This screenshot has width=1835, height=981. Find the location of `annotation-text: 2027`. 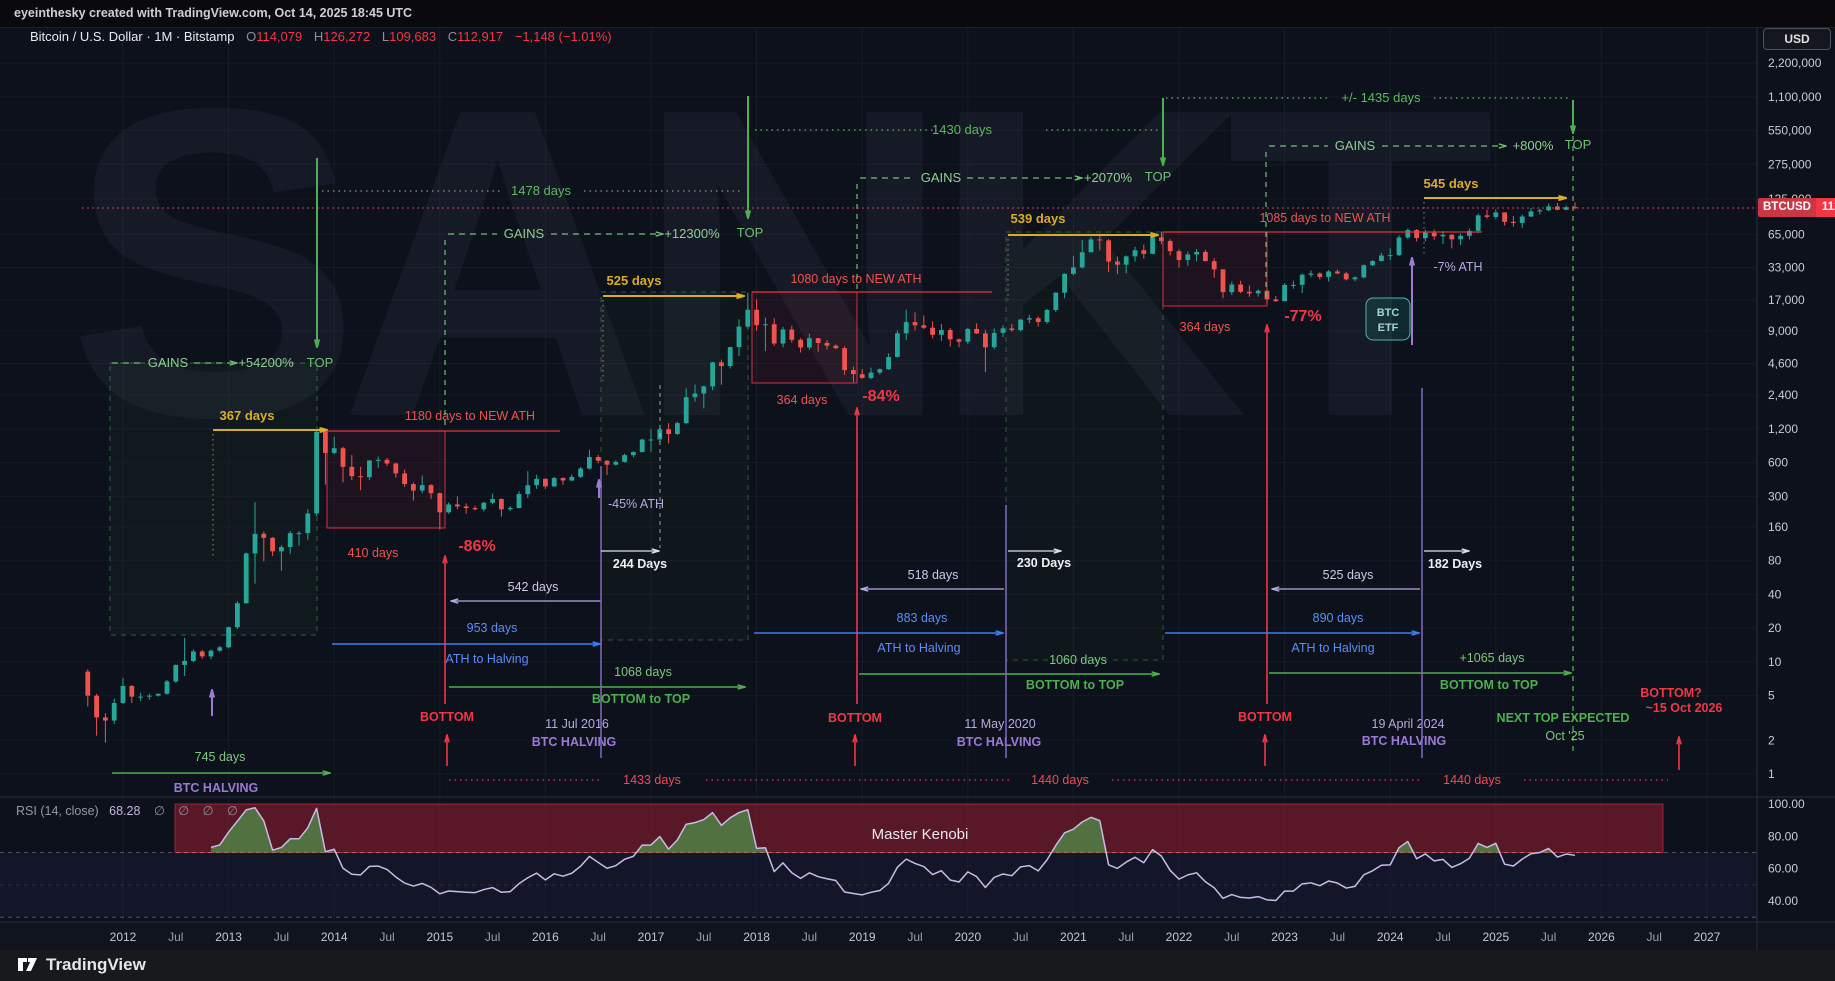

annotation-text: 2027 is located at coordinates (1707, 937).